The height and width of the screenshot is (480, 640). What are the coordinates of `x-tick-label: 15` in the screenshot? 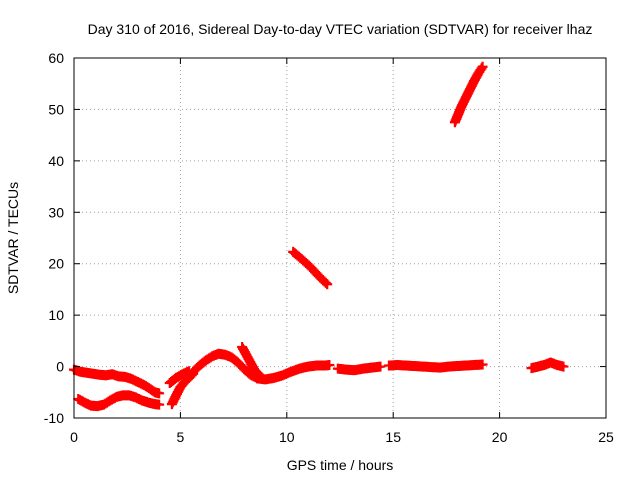 It's located at (393, 437).